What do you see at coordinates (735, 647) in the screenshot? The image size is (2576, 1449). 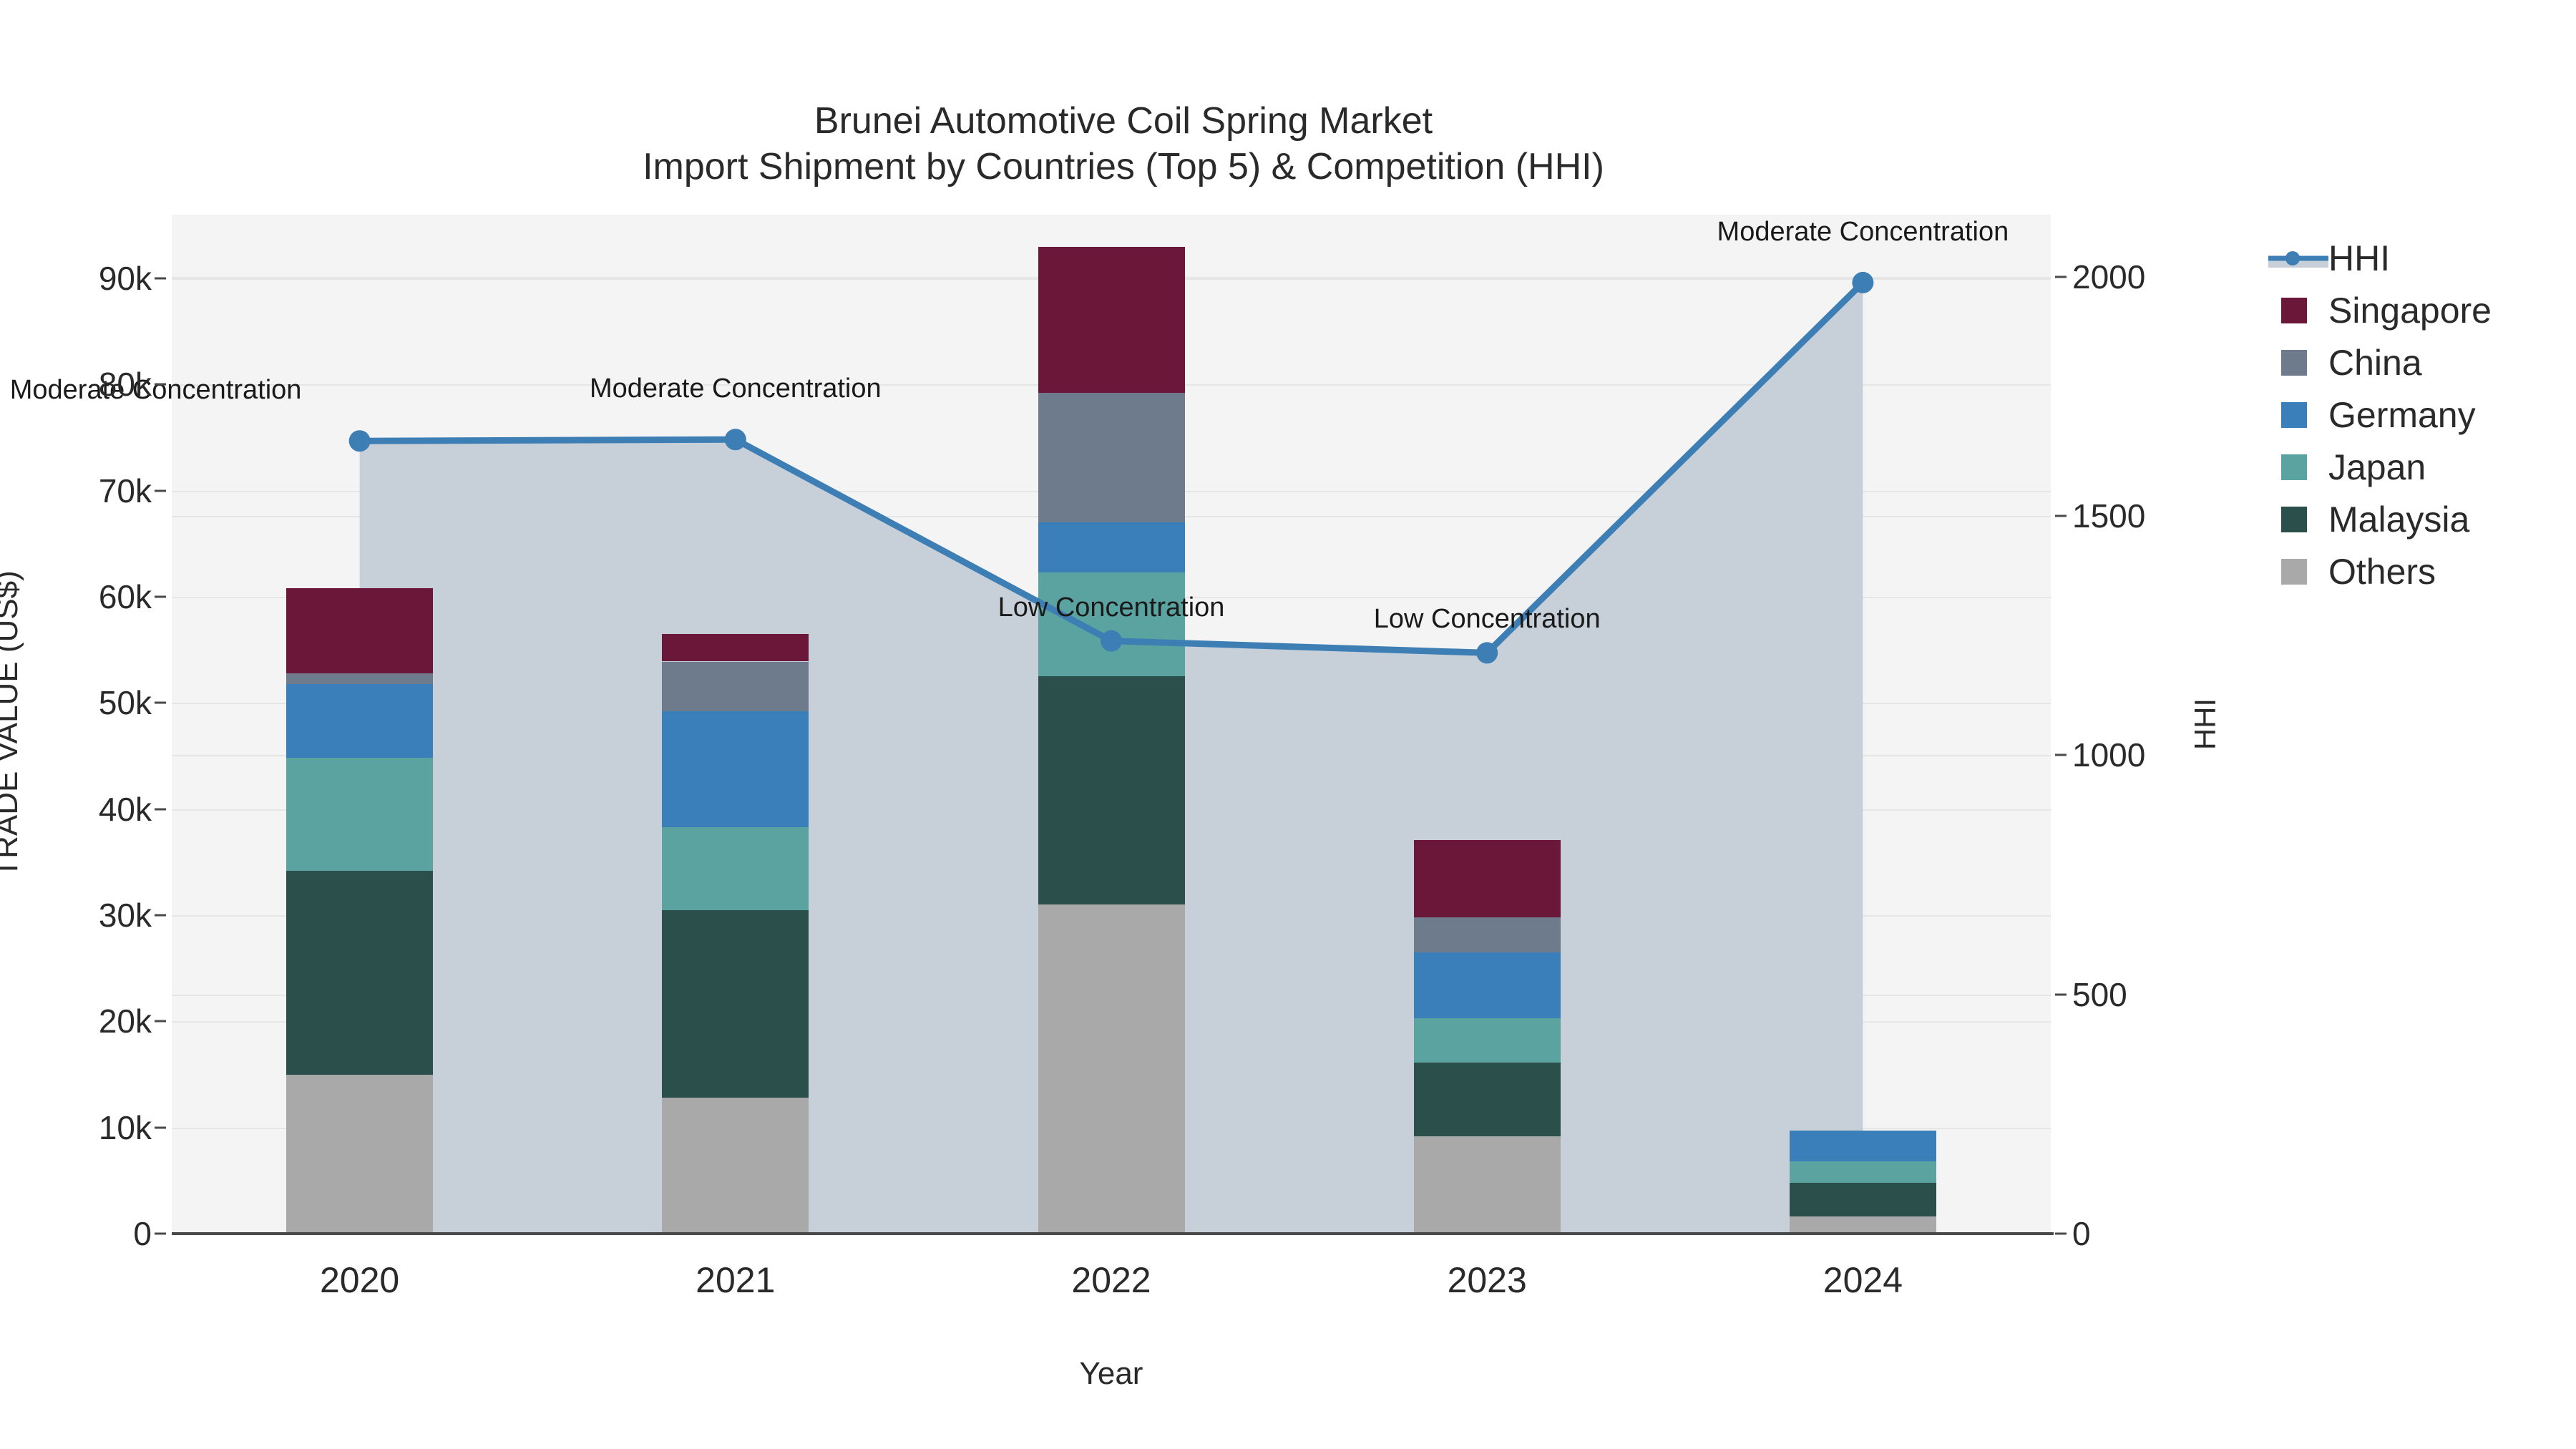 I see `bar-segment-singapore-2021` at bounding box center [735, 647].